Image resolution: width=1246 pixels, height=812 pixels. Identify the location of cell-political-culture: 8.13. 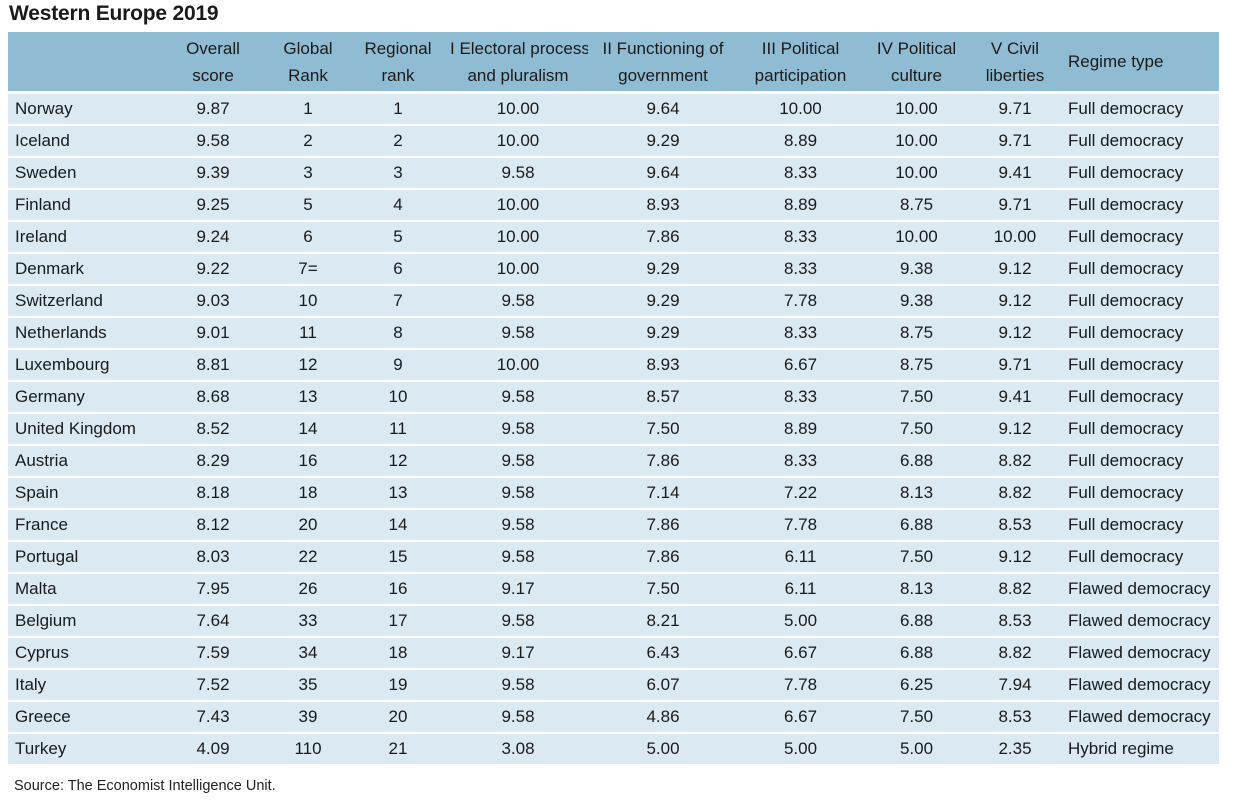
(916, 590).